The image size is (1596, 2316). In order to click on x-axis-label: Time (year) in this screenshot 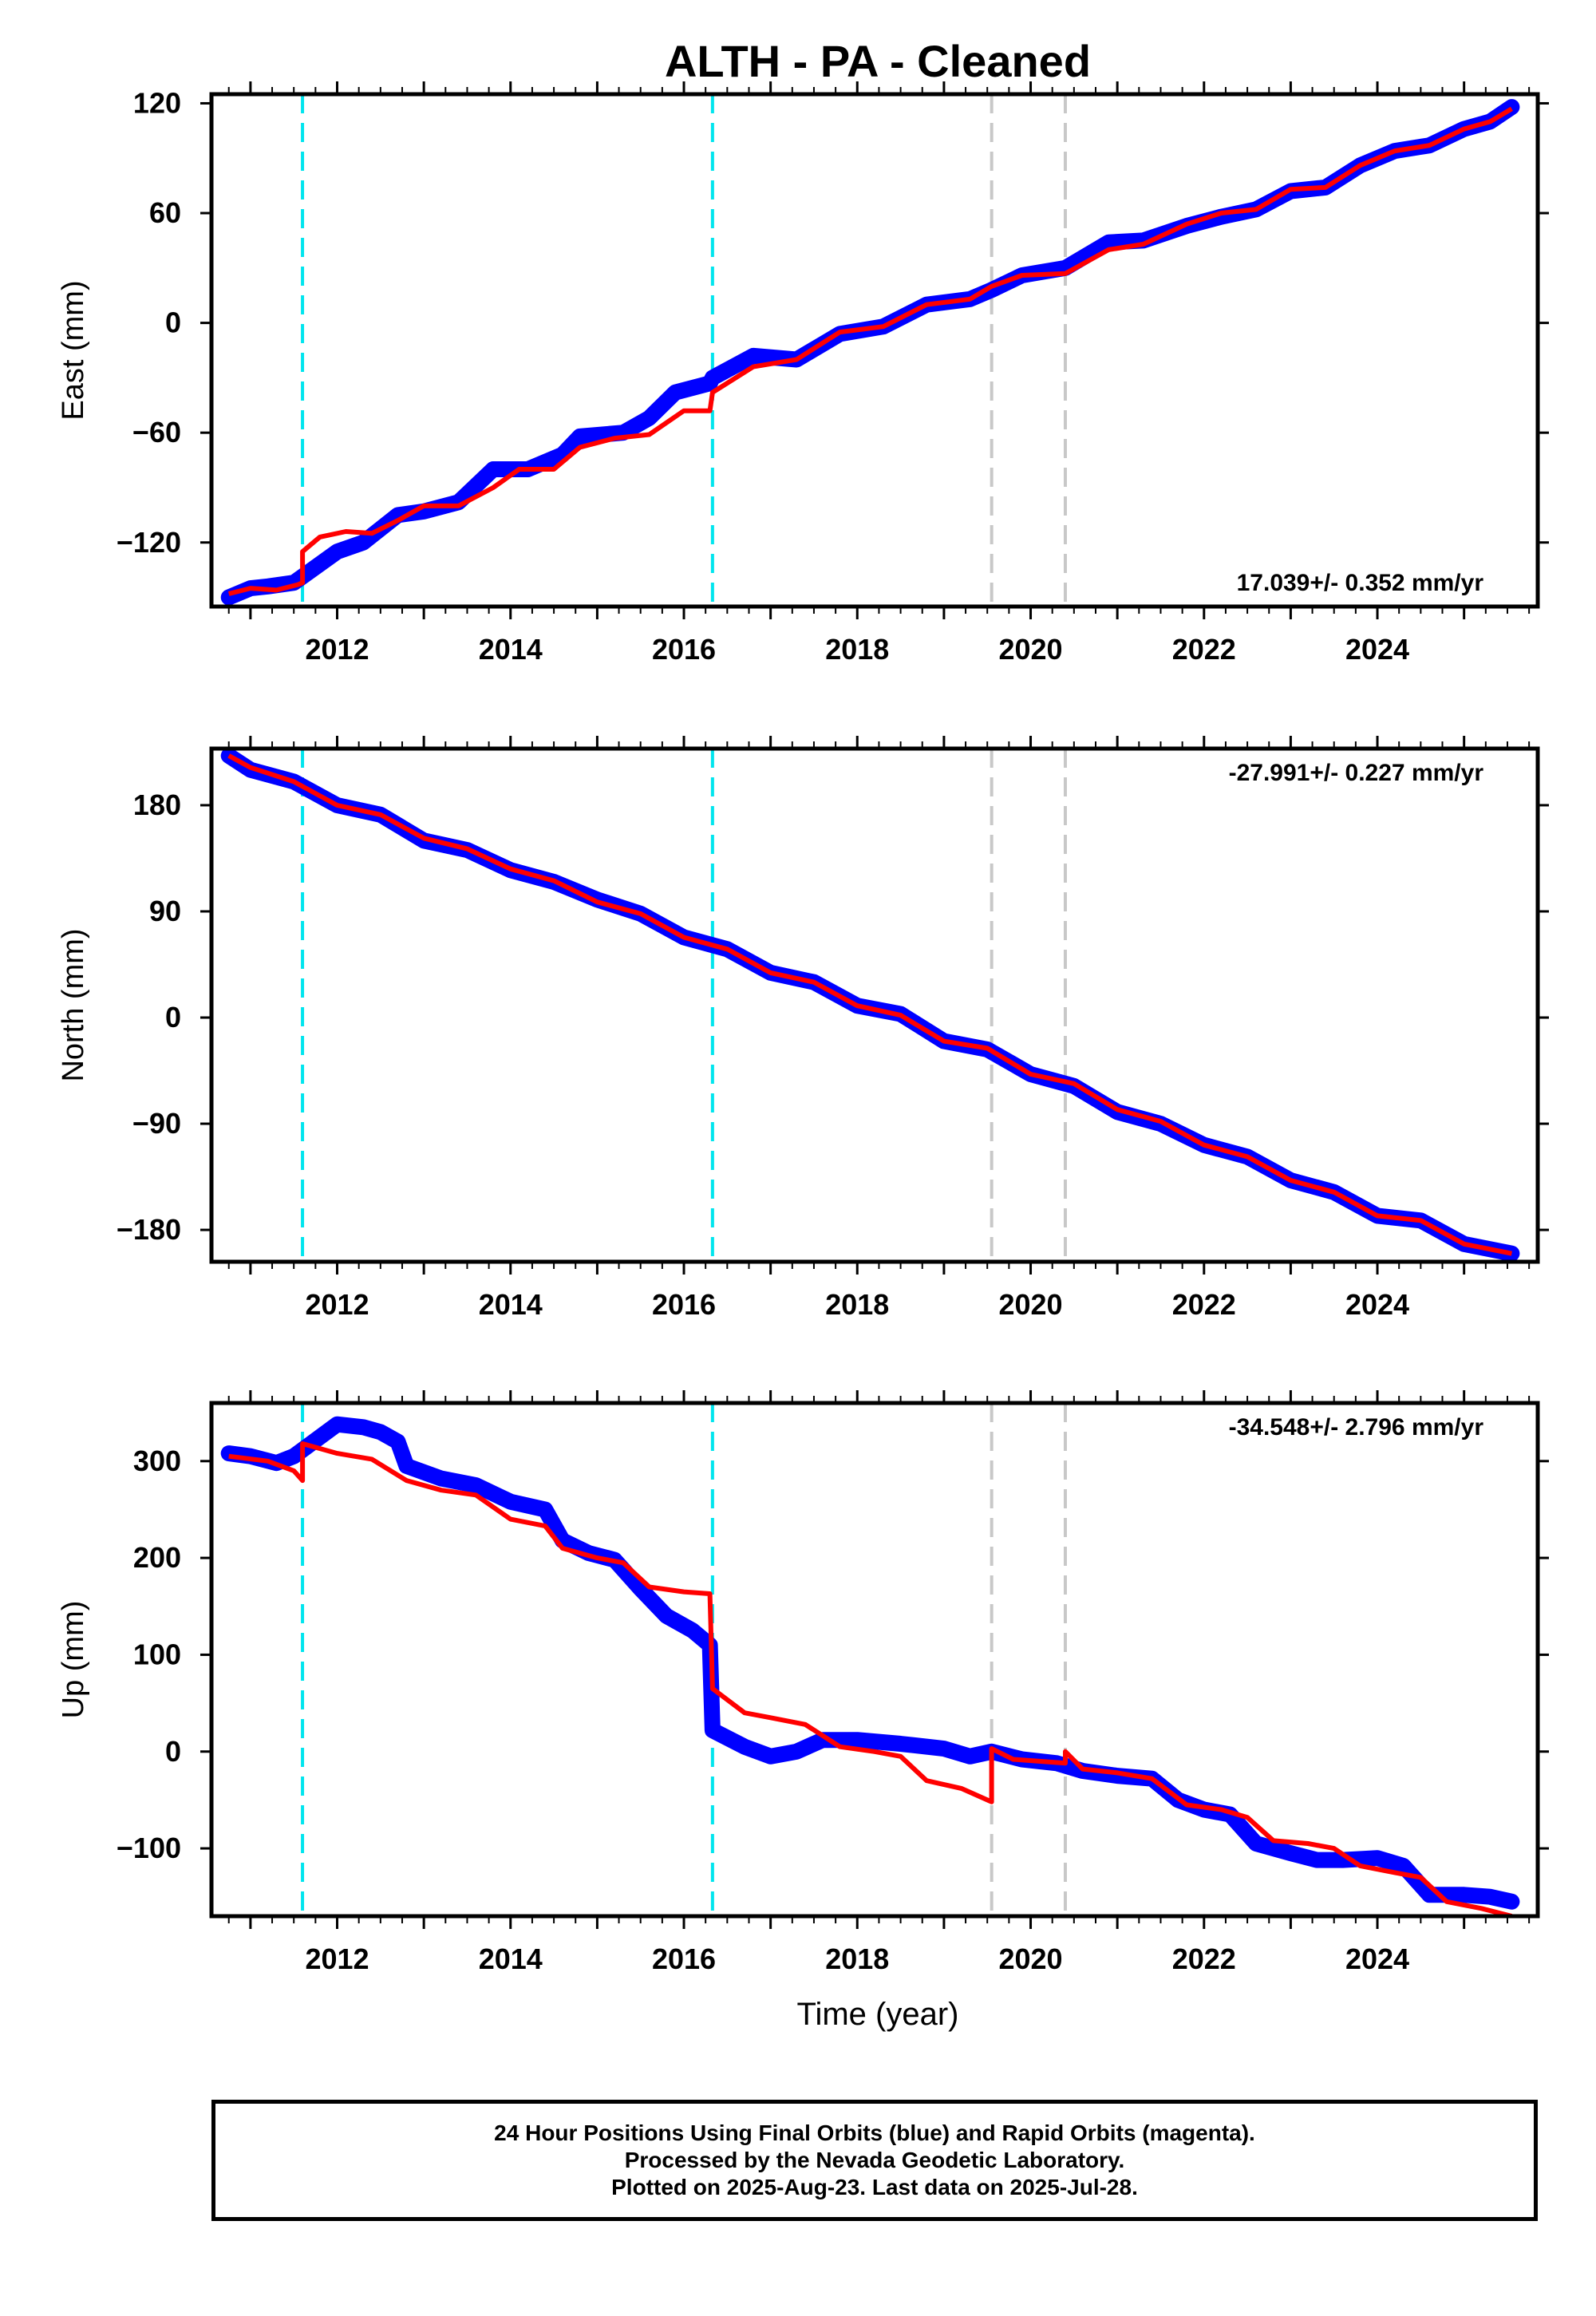, I will do `click(878, 2014)`.